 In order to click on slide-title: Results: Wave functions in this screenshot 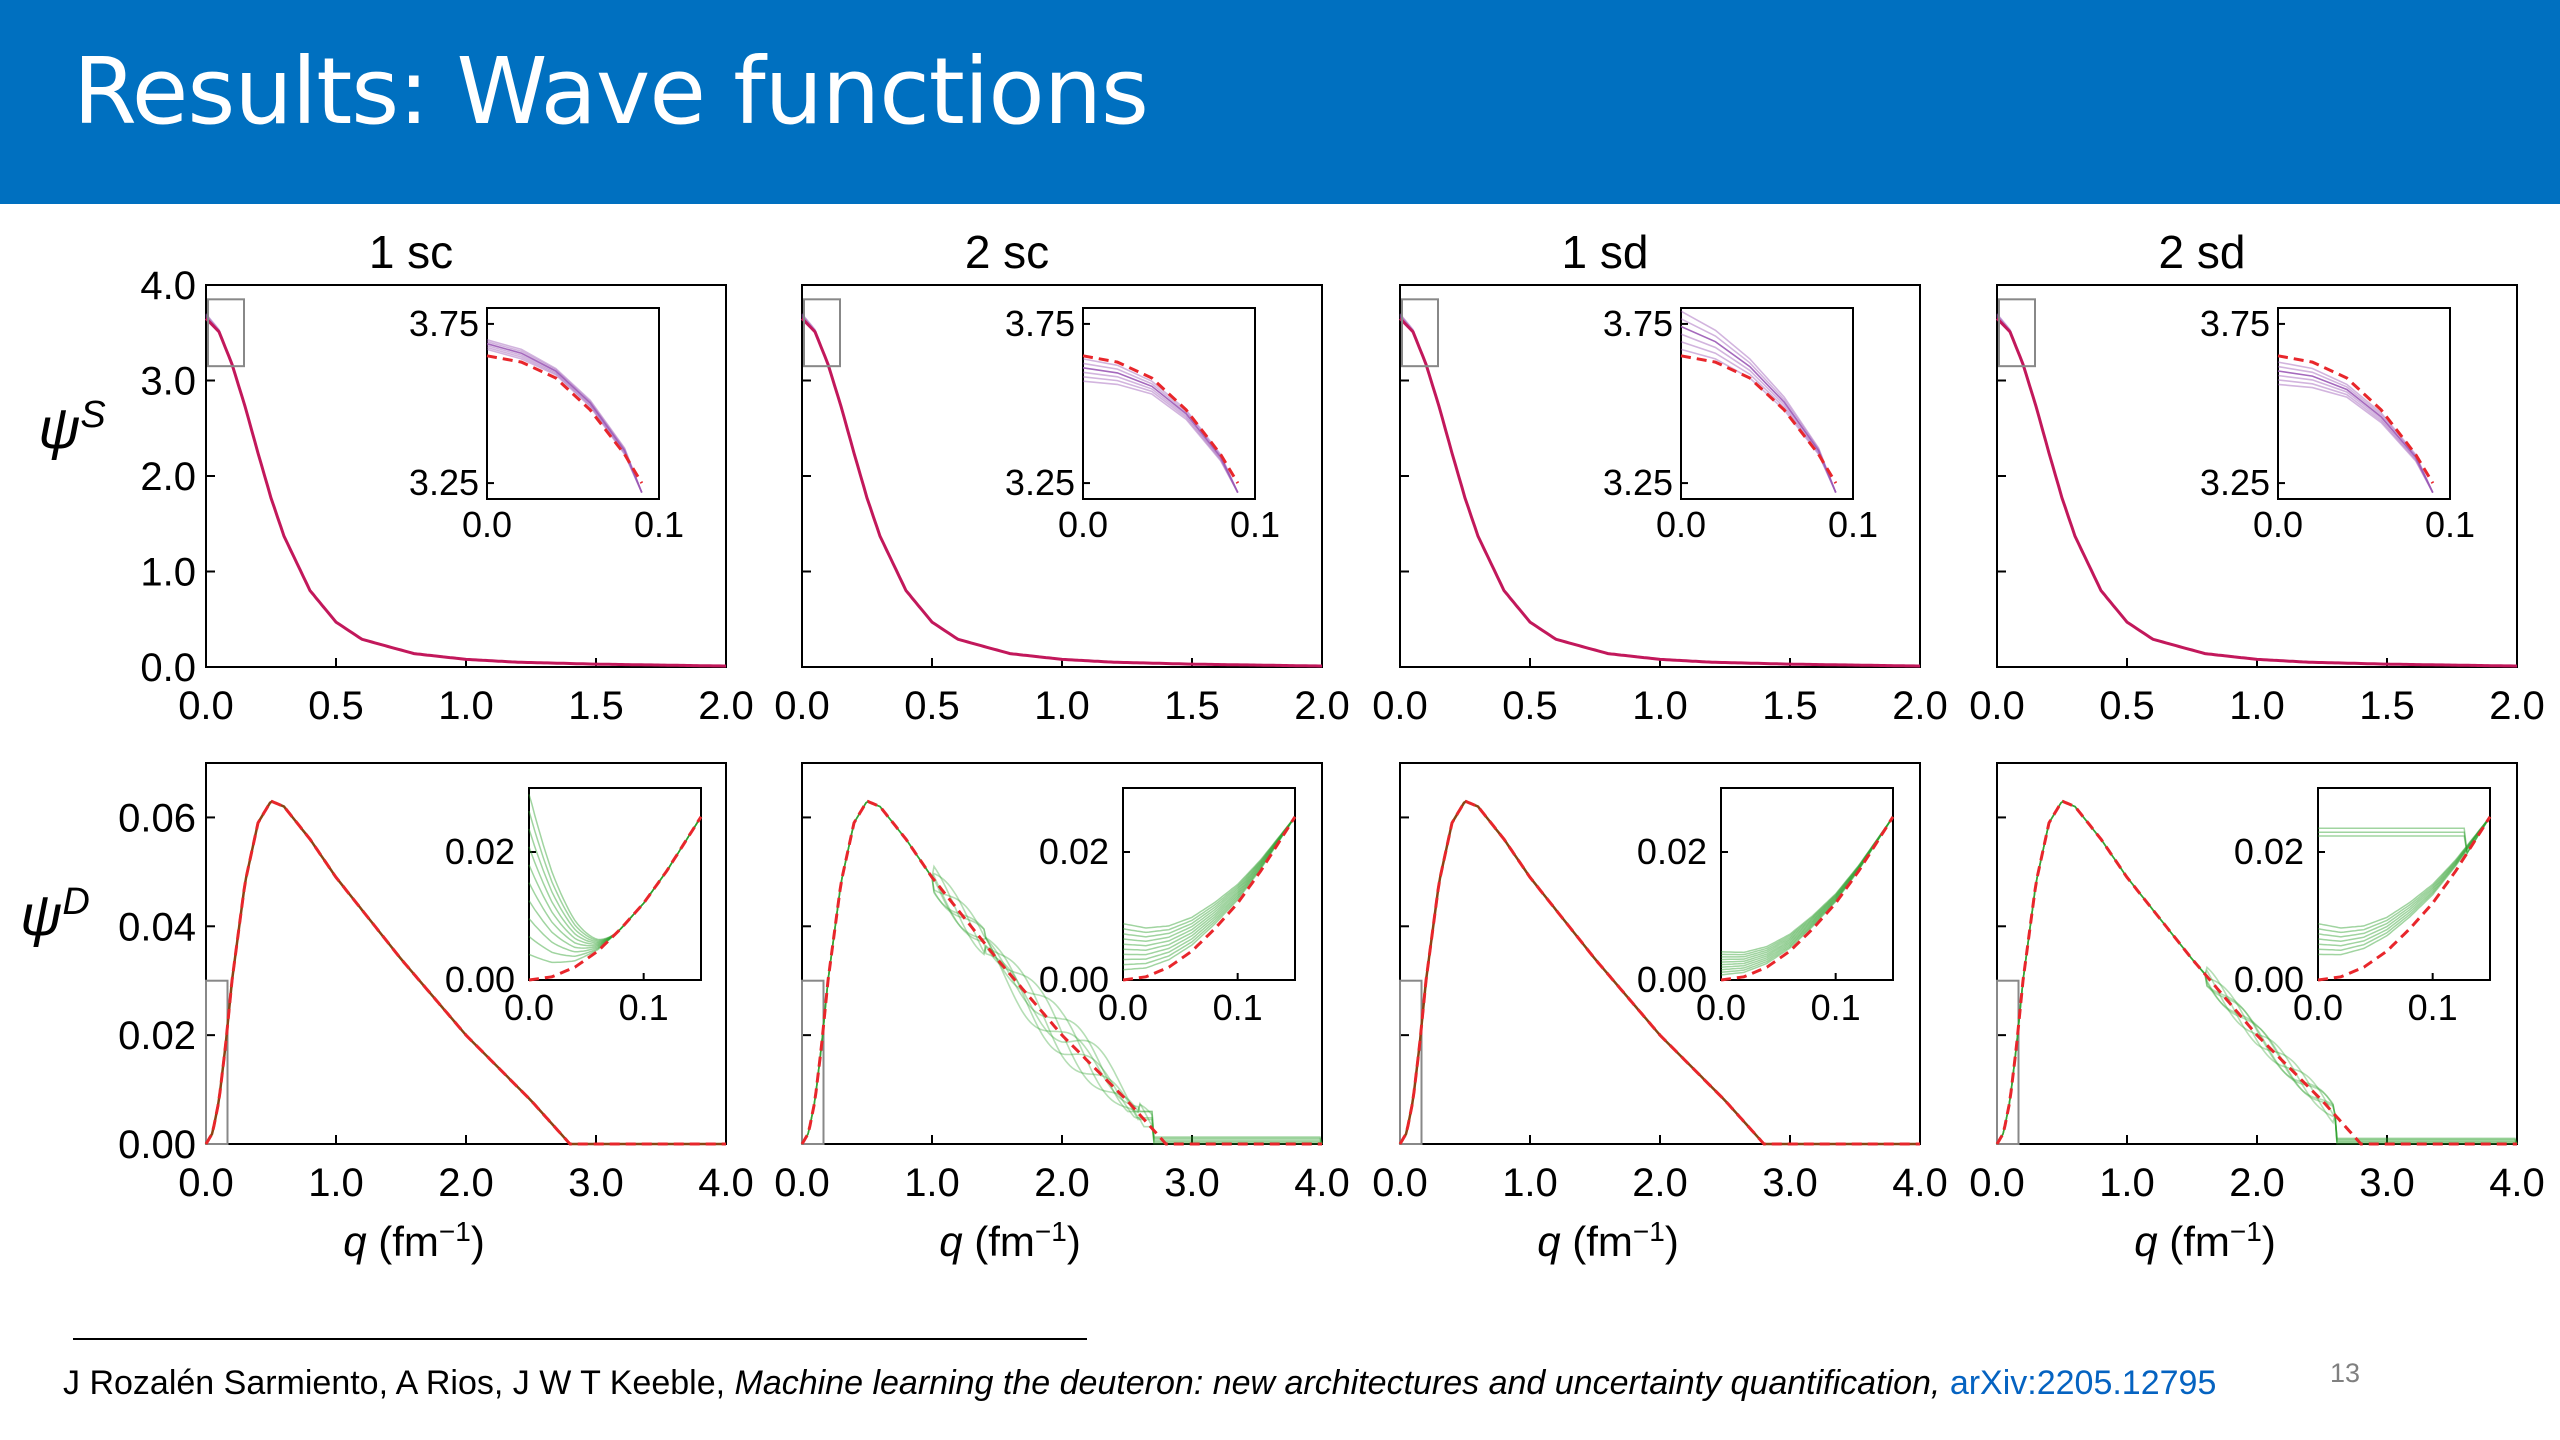, I will do `click(611, 91)`.